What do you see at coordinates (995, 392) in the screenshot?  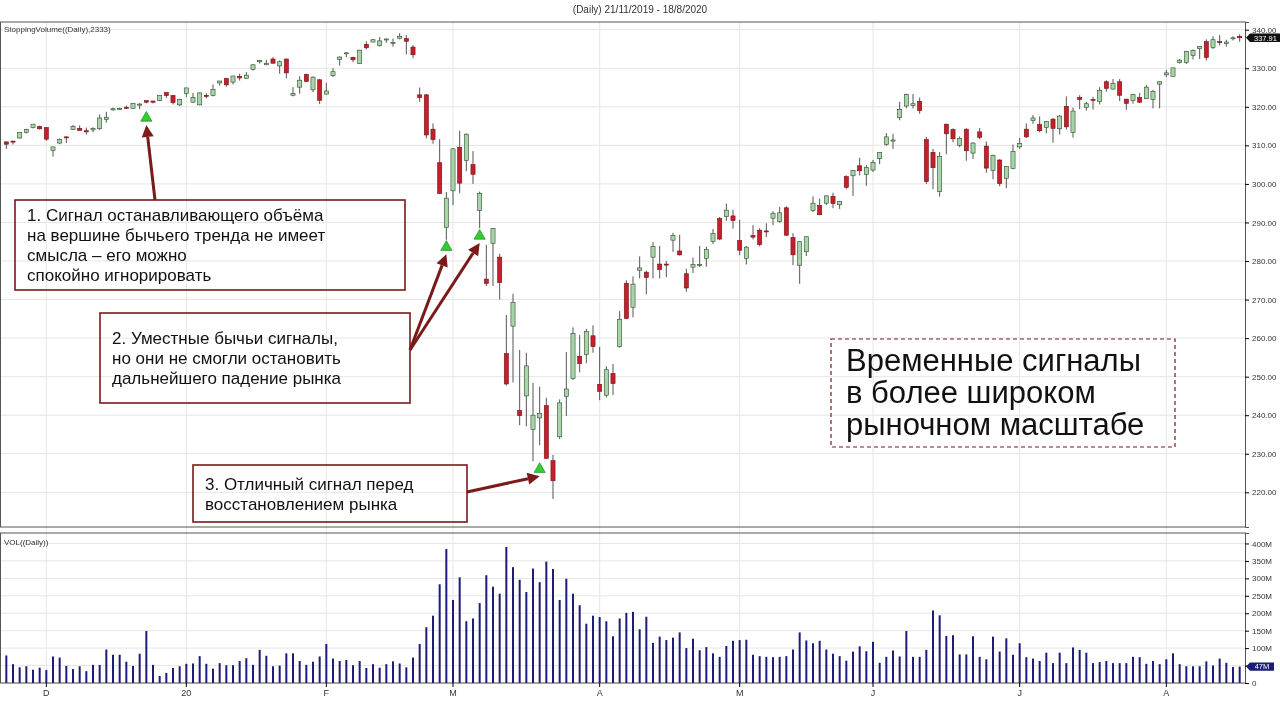 I see `annotation: Временные сигналы в более широком рыночном масштабе` at bounding box center [995, 392].